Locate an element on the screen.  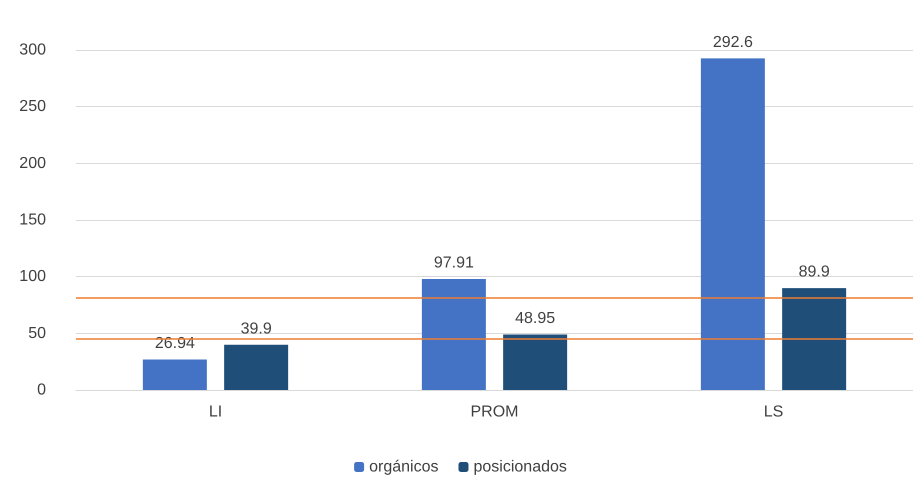
data-label: 97.91 is located at coordinates (454, 263).